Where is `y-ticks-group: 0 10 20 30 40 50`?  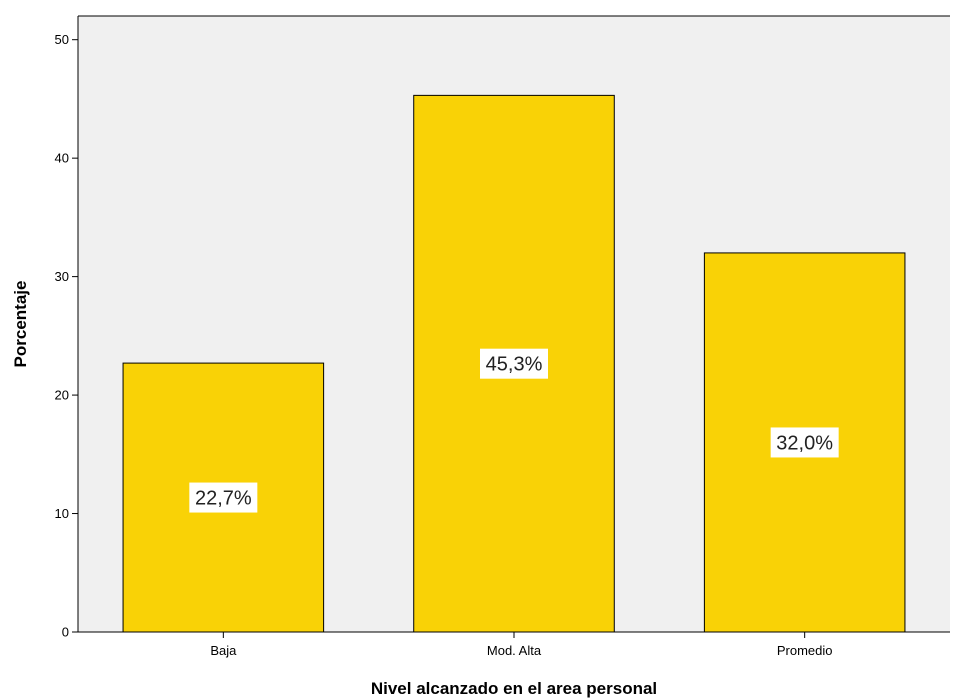
y-ticks-group: 0 10 20 30 40 50 is located at coordinates (66, 336).